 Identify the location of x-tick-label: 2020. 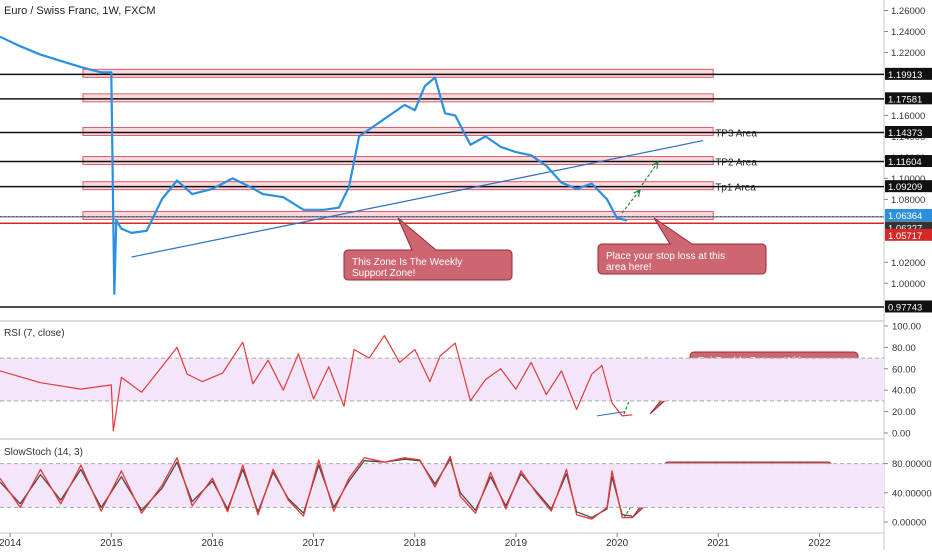
(617, 543).